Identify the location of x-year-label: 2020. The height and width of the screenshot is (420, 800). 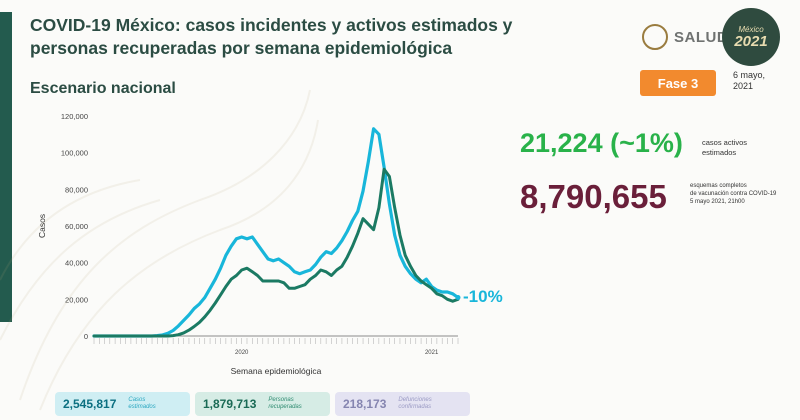
(242, 353).